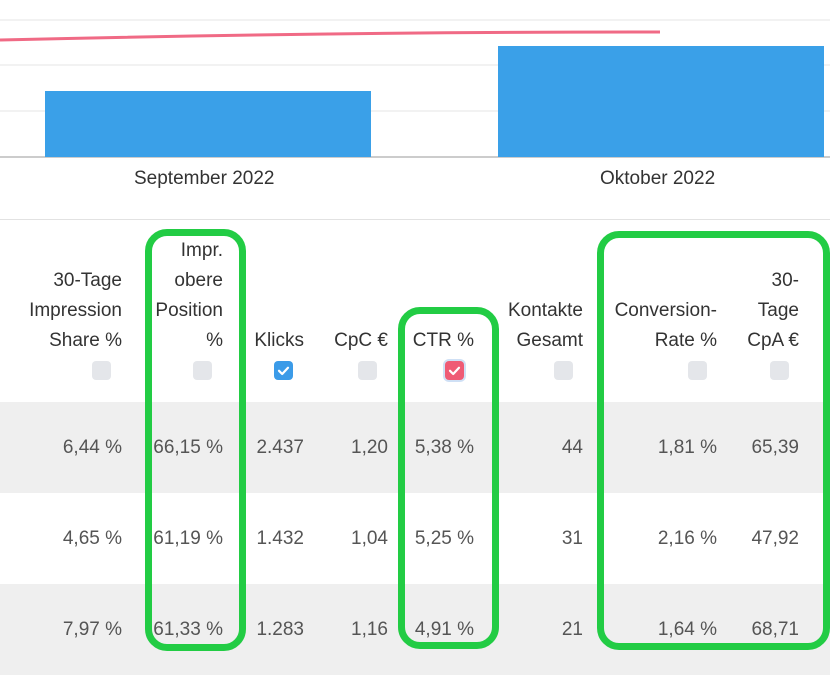 The image size is (830, 675). Describe the element at coordinates (444, 447) in the screenshot. I see `cell-ctr: 5,38 %` at that location.